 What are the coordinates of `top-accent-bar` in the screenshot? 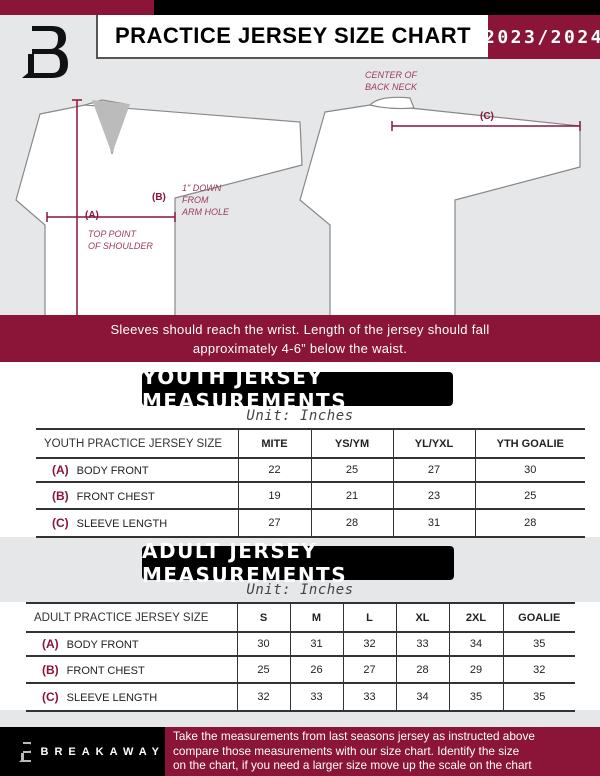 It's located at (77, 7).